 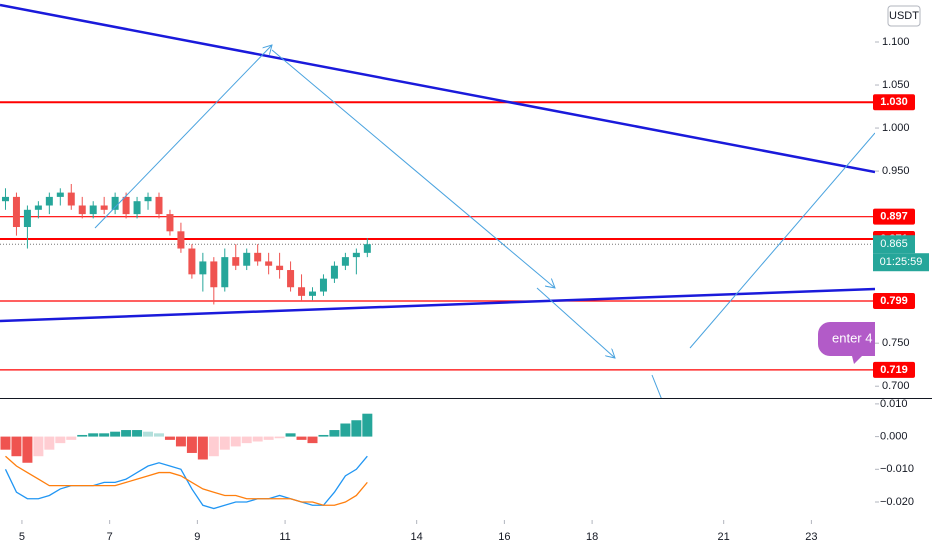 What do you see at coordinates (417, 537) in the screenshot?
I see `x-tick-label: 14` at bounding box center [417, 537].